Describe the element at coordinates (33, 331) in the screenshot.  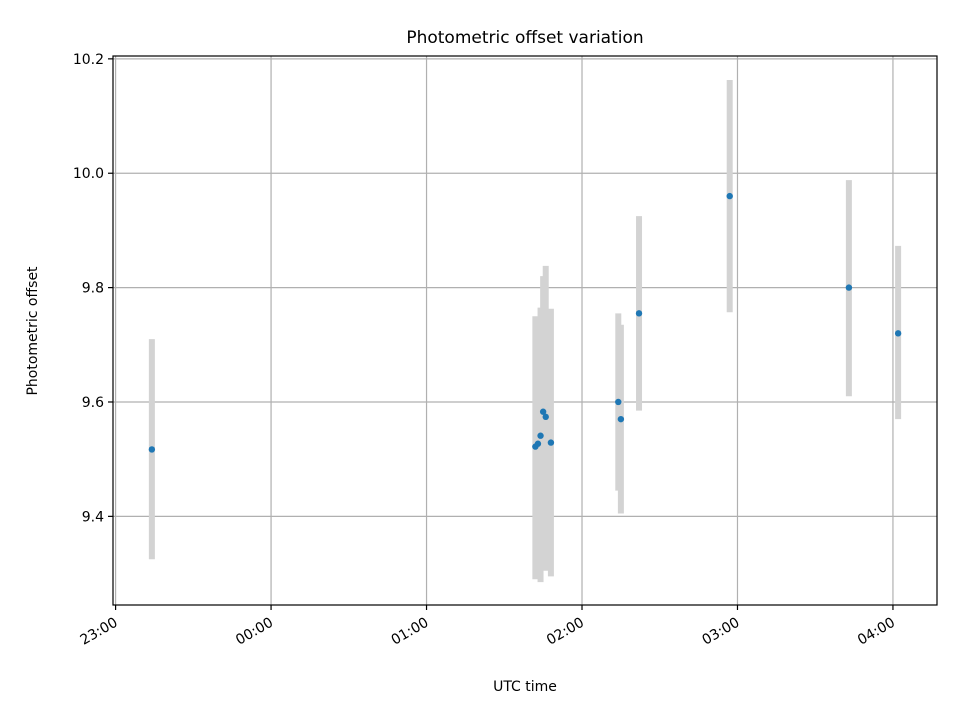
I see `y-axis-label: Photometric offset` at that location.